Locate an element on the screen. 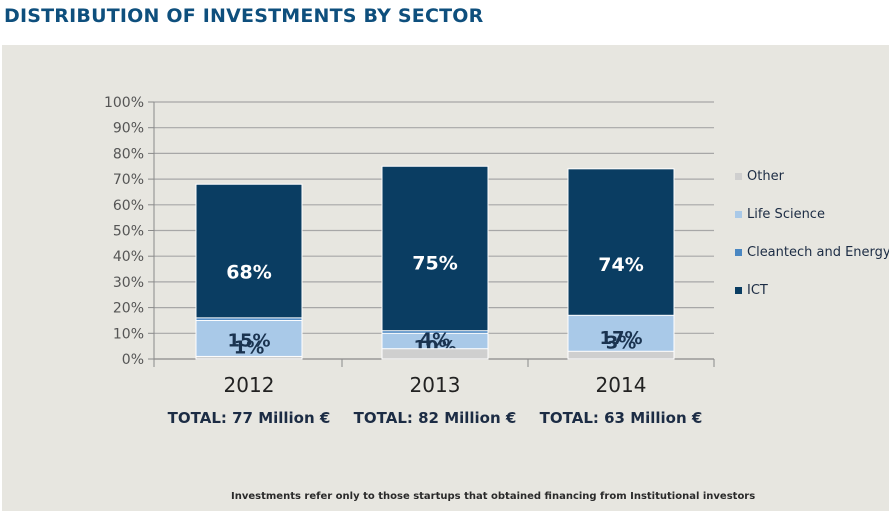 The image size is (889, 519). y-tick-label: 90% is located at coordinates (128, 129).